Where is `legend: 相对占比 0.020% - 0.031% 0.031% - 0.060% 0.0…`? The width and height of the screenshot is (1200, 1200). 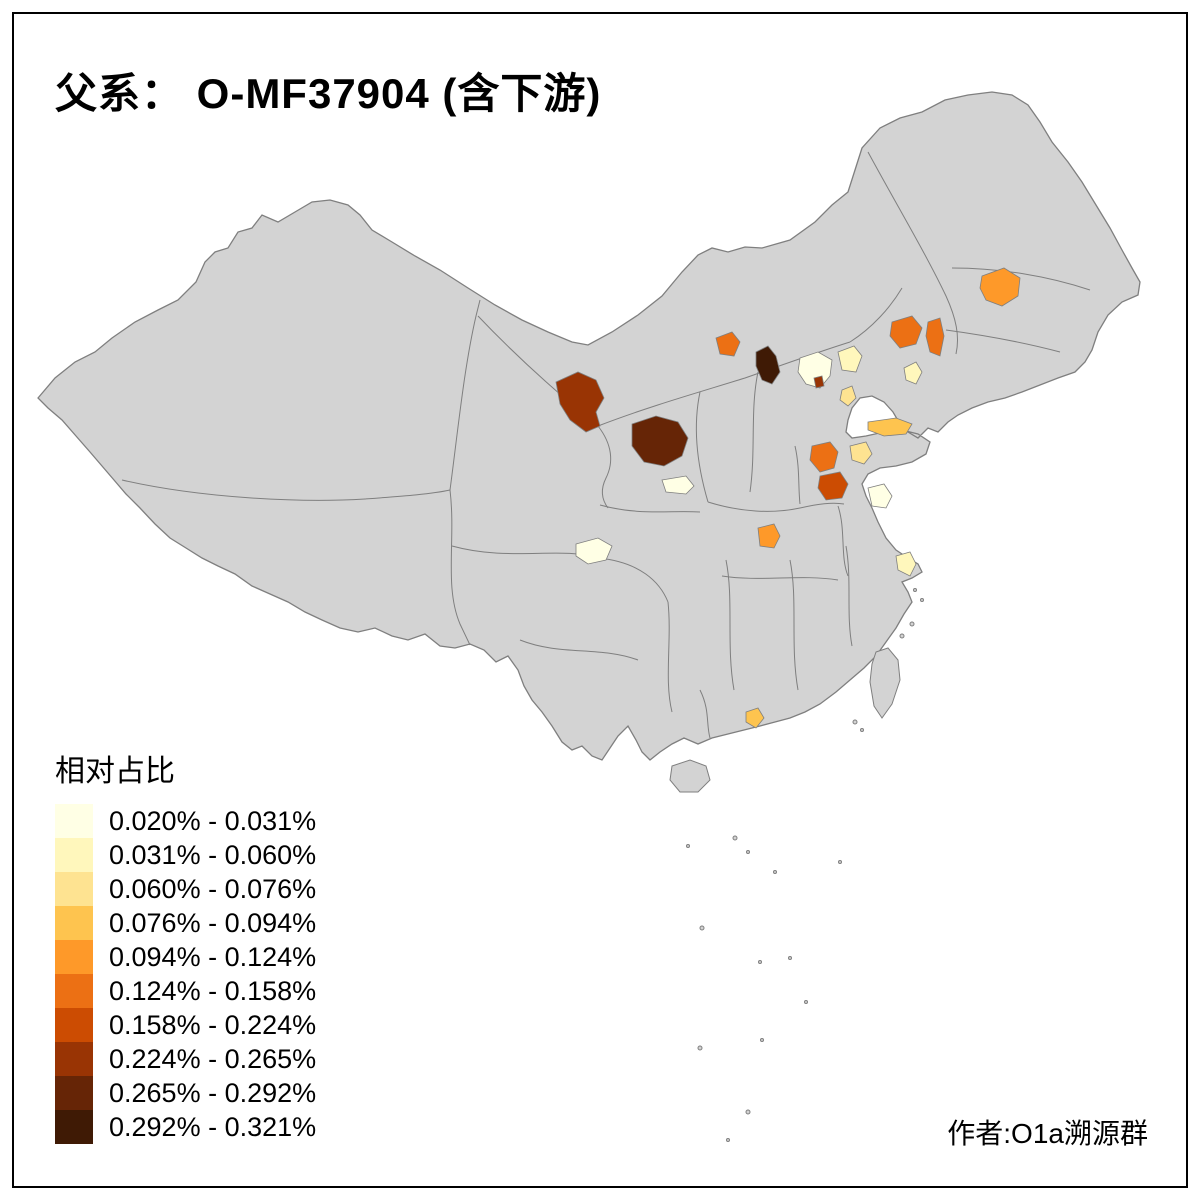
legend: 相对占比 0.020% - 0.031% 0.031% - 0.060% 0.0… is located at coordinates (185, 945).